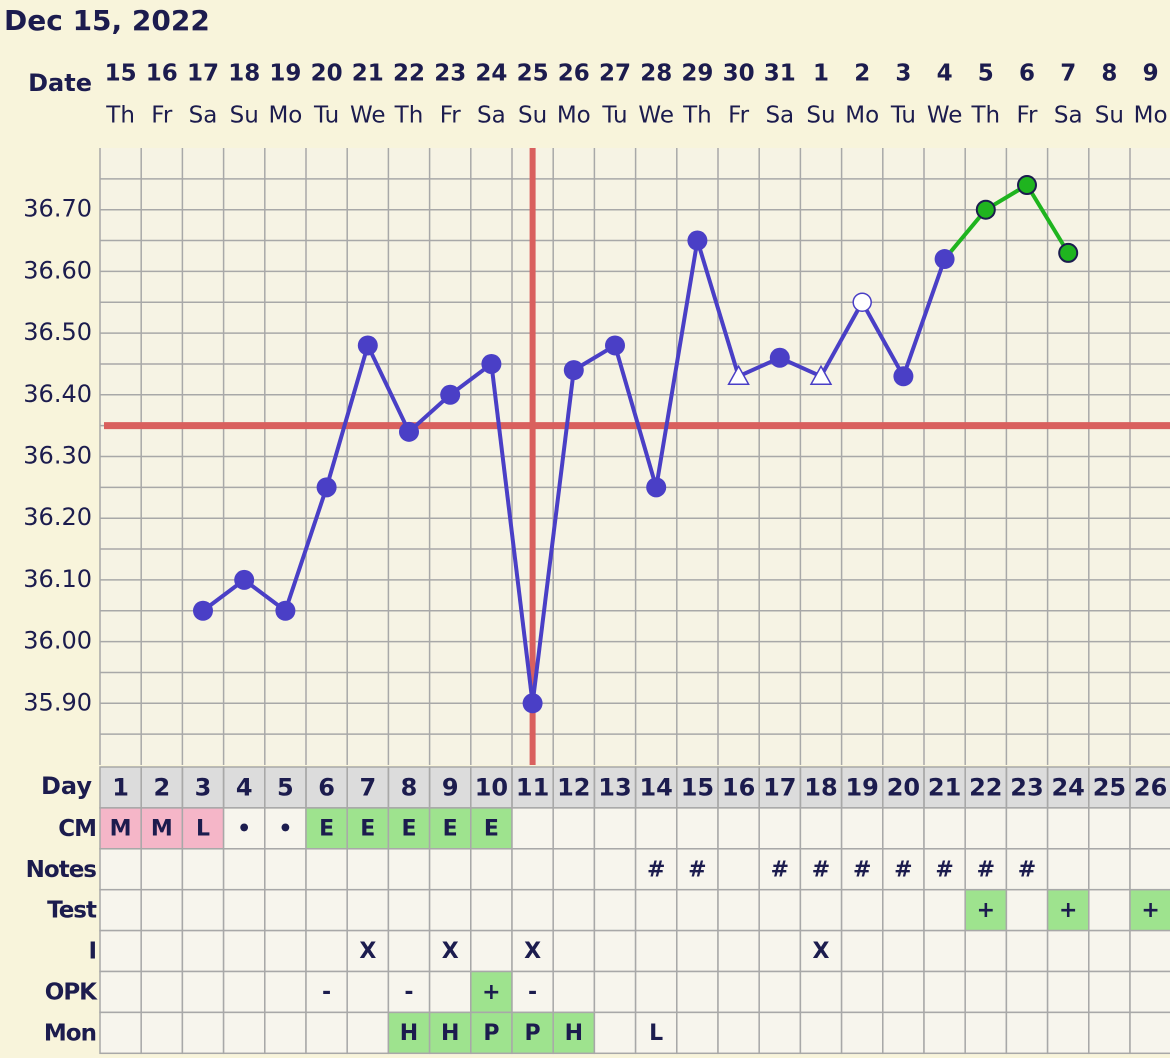 The width and height of the screenshot is (1170, 1058). I want to click on day-number: 25, so click(1109, 787).